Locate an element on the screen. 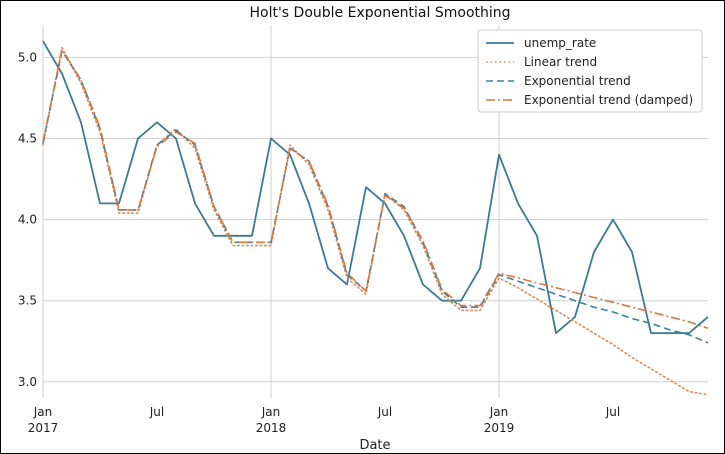  y-axis-ticks: 3.0 3.5 4.0 4.5 5.0 is located at coordinates (27, 219).